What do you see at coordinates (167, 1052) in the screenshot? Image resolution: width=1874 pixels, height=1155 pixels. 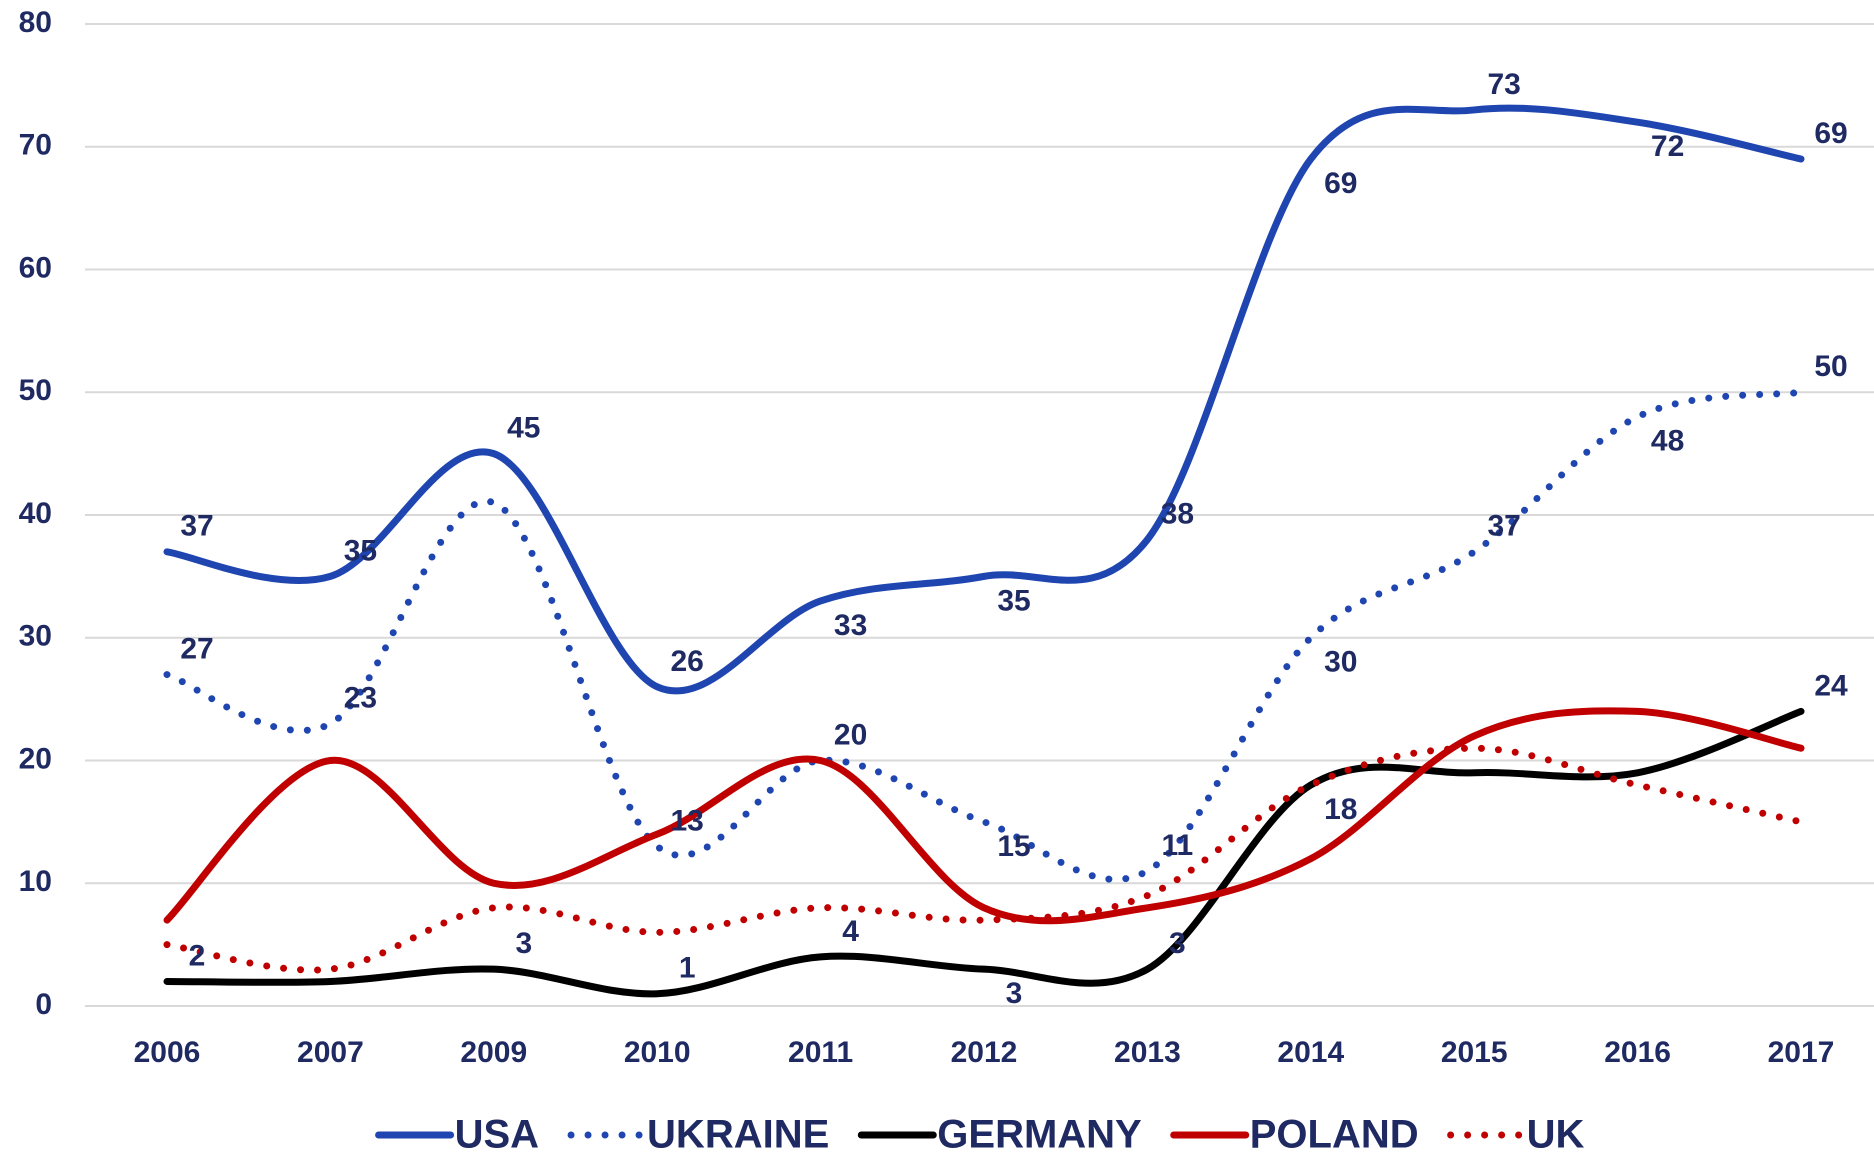 I see `x-tick-label: 2006` at bounding box center [167, 1052].